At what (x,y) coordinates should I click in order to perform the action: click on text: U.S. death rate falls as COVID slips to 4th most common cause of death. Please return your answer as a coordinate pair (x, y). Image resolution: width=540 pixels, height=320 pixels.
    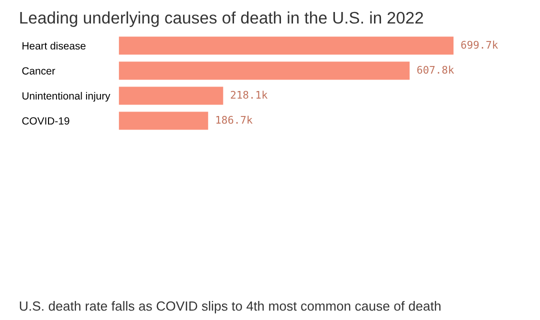
    Looking at the image, I should click on (230, 307).